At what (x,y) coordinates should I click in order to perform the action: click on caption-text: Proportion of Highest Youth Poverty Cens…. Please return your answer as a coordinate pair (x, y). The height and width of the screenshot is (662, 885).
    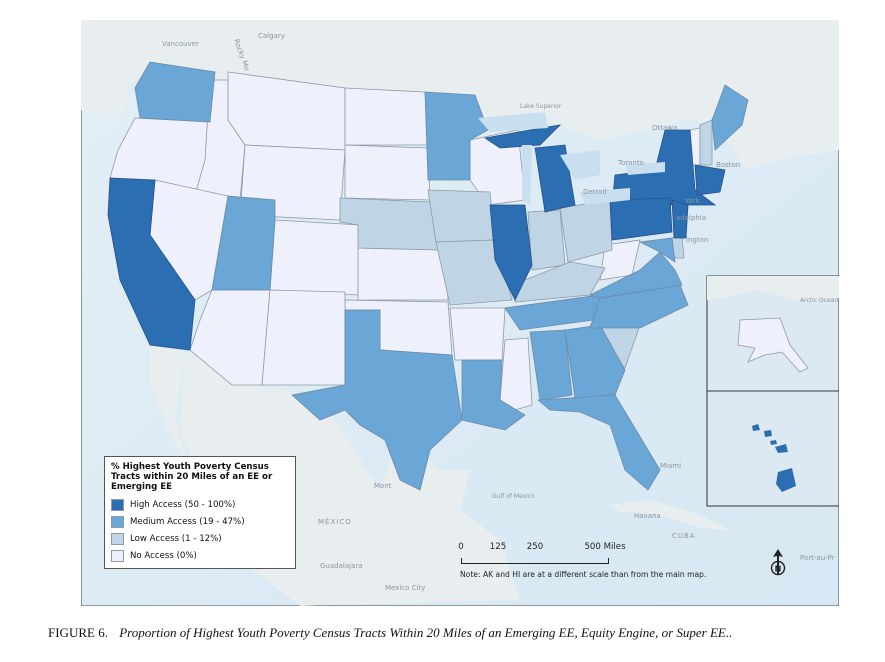
    Looking at the image, I should click on (426, 632).